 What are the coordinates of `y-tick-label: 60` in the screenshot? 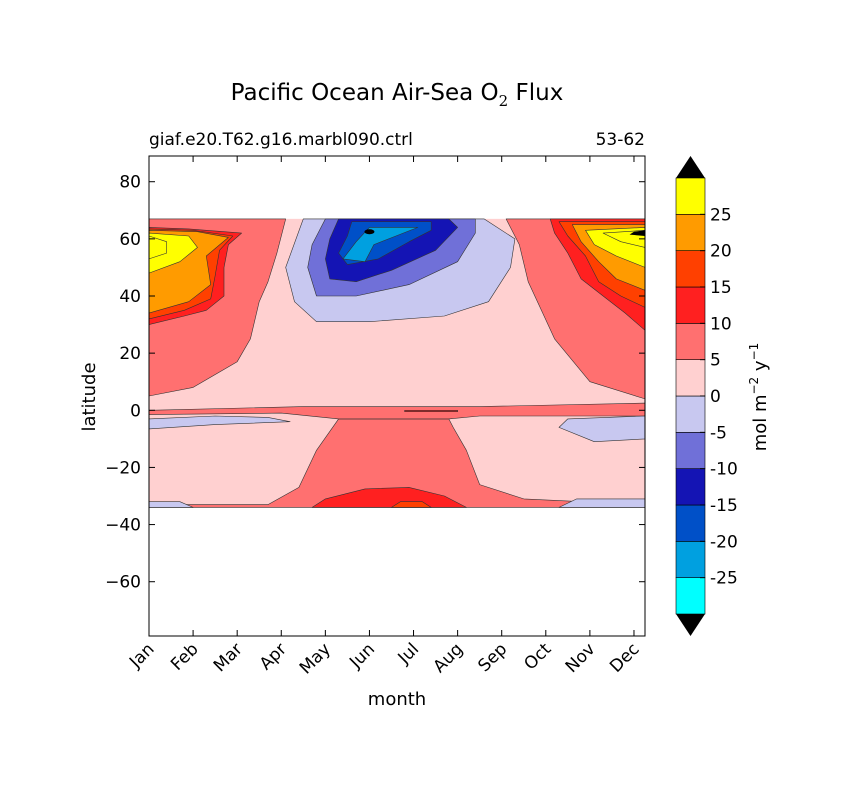 It's located at (130, 240).